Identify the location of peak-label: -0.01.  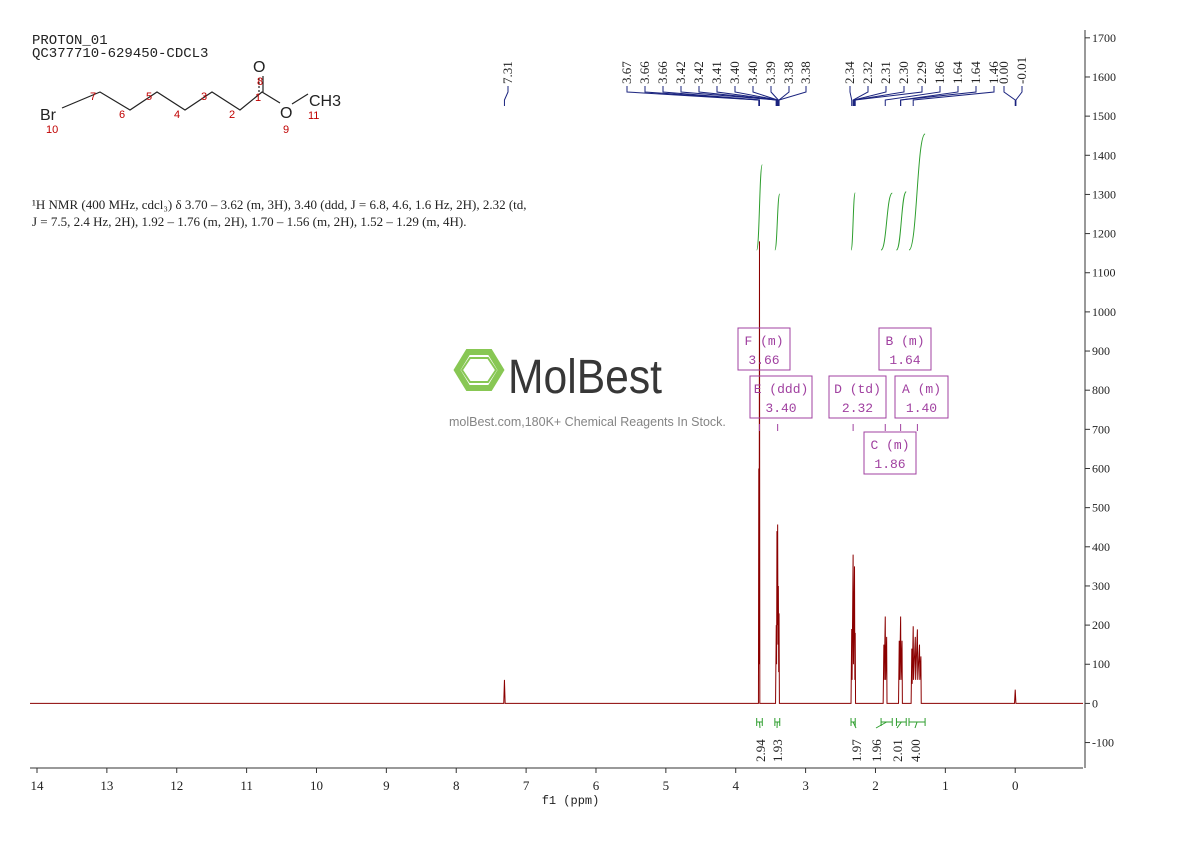
(1021, 70).